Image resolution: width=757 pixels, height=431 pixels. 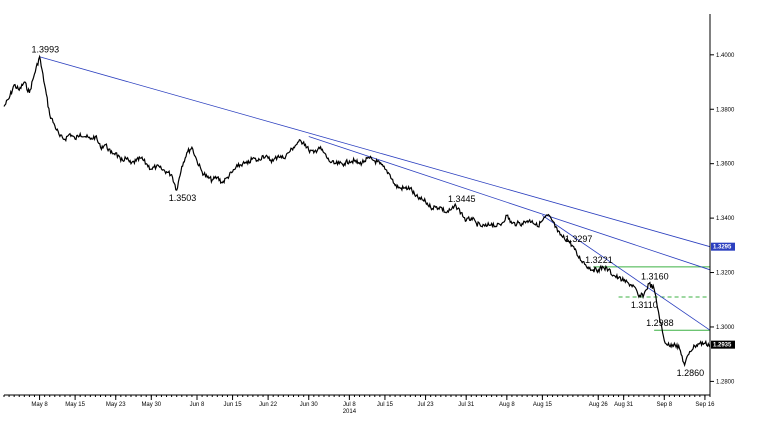 What do you see at coordinates (426, 405) in the screenshot?
I see `x-tick-label: Jul 23` at bounding box center [426, 405].